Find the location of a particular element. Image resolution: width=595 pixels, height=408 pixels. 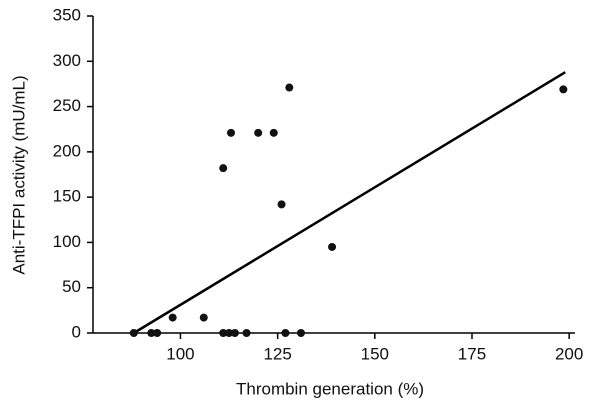

y-axis-label: Anti-TFPI activity (mU/mL) is located at coordinates (18, 174).